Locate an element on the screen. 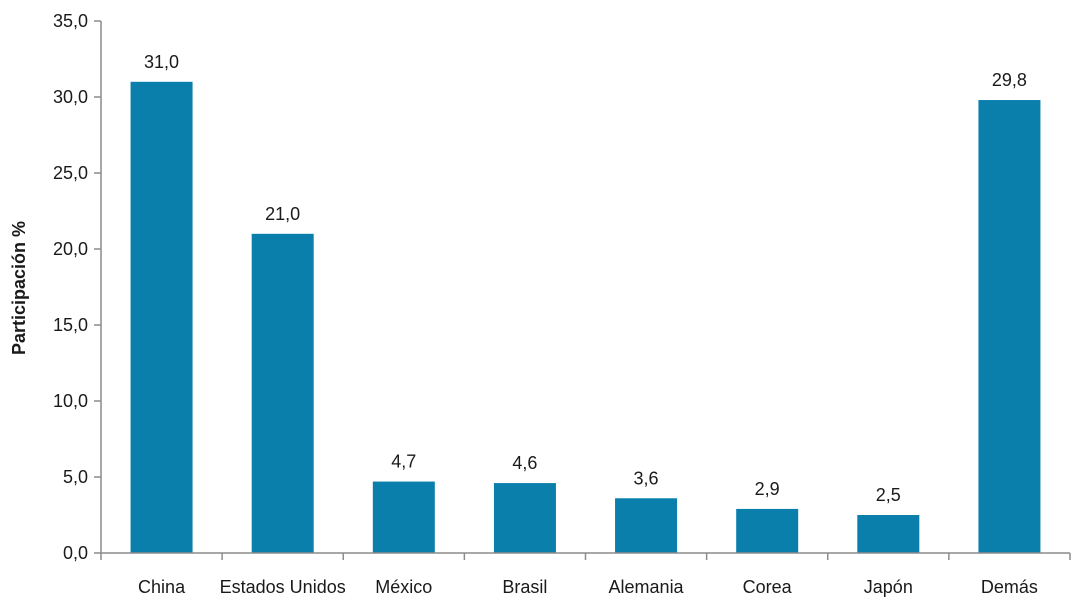 The image size is (1088, 601). y-tick-label: 35,0 is located at coordinates (70, 21).